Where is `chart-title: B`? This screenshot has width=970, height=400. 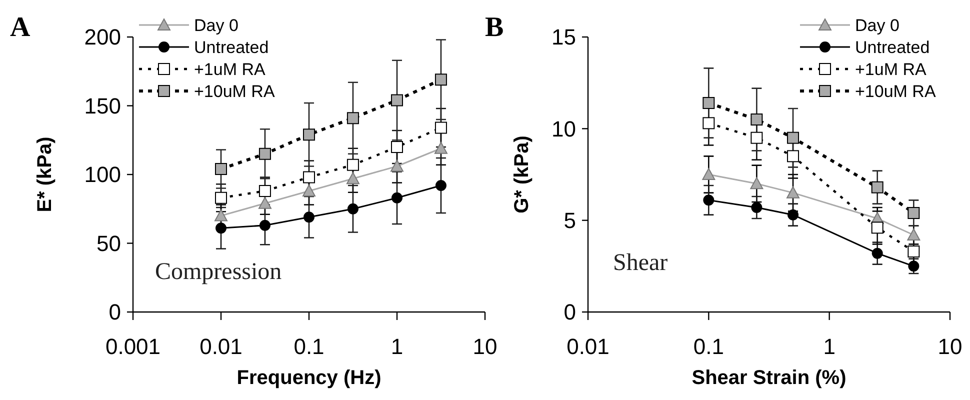
chart-title: B is located at coordinates (494, 27).